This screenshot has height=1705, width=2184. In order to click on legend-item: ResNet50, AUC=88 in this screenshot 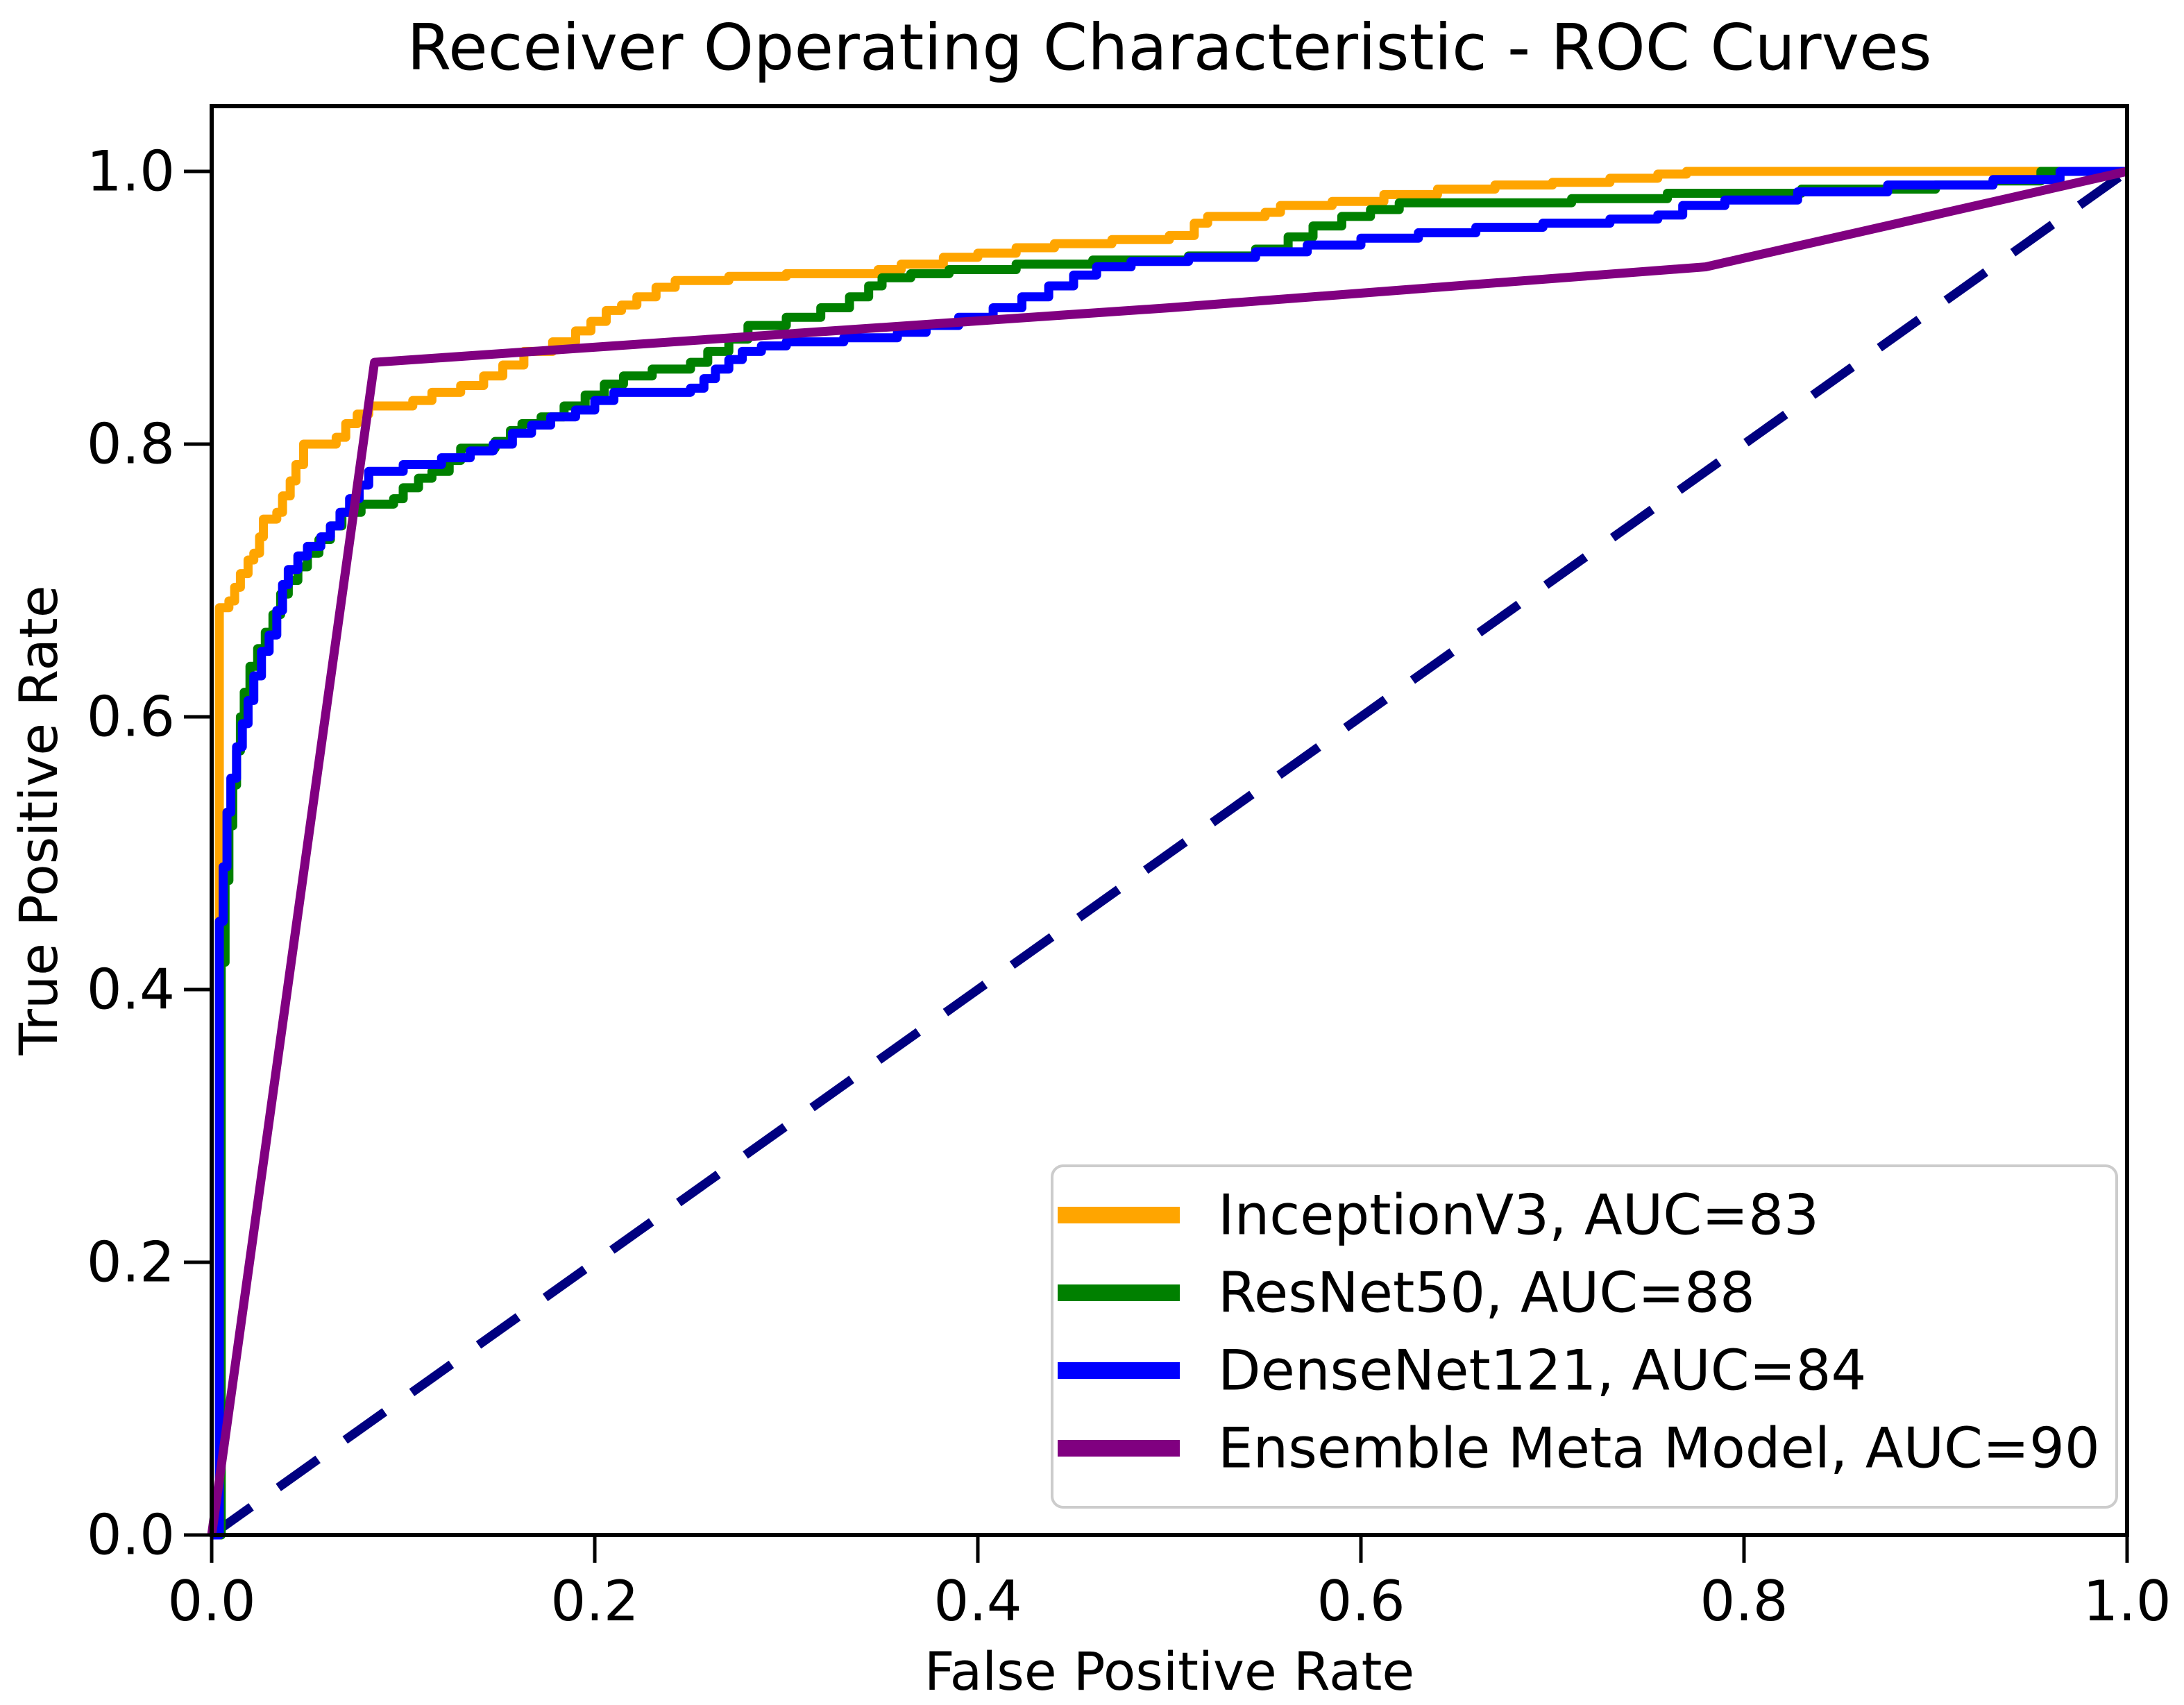, I will do `click(1406, 1293)`.